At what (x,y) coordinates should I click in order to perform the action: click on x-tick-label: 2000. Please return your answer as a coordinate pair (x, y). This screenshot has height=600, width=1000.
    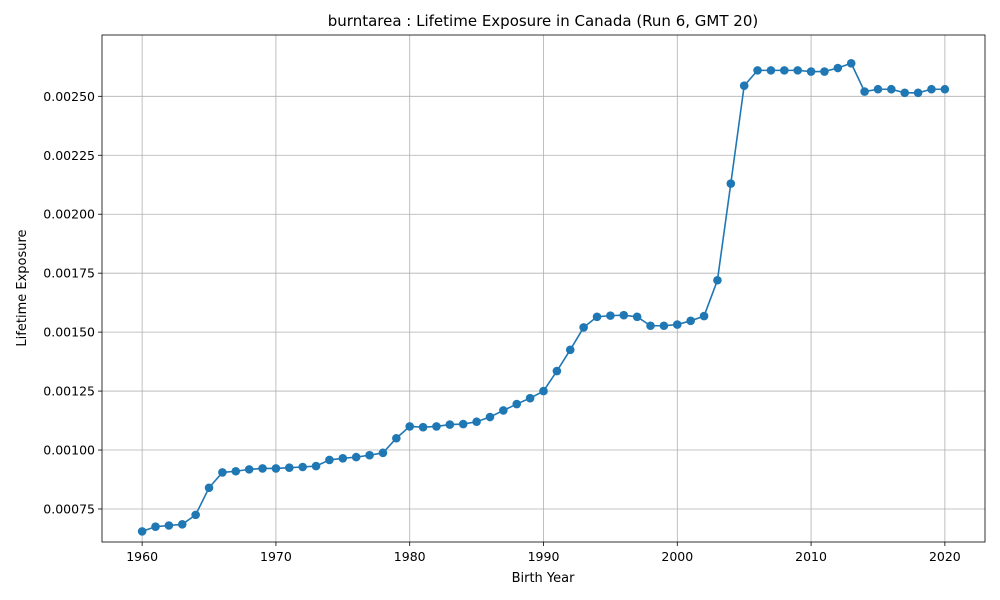
    Looking at the image, I should click on (677, 556).